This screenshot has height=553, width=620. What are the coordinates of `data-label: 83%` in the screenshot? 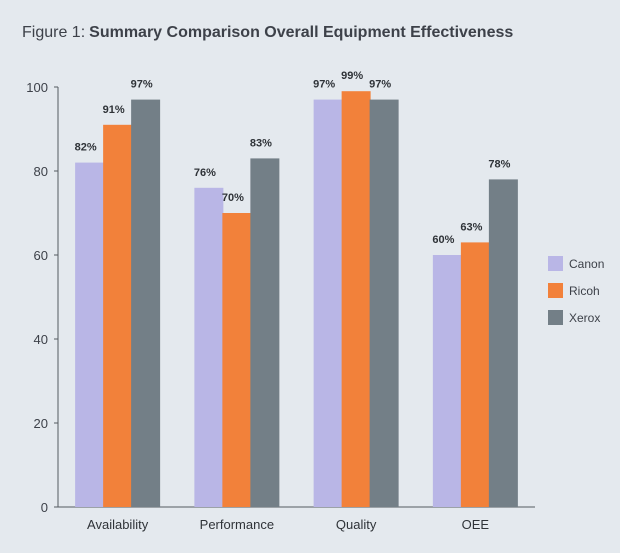 It's located at (261, 143).